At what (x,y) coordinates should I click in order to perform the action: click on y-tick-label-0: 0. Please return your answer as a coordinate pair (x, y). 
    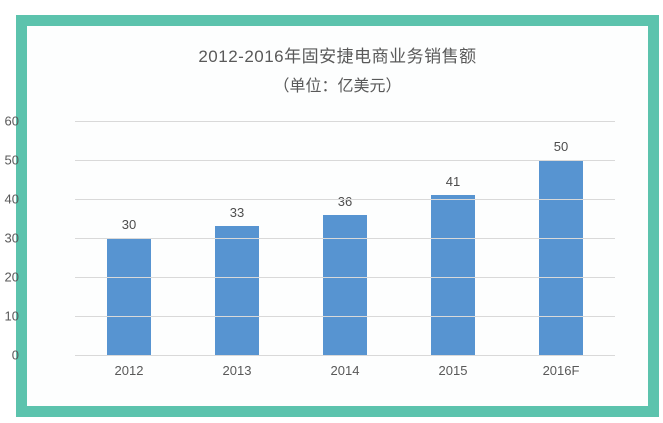
    Looking at the image, I should click on (15, 355).